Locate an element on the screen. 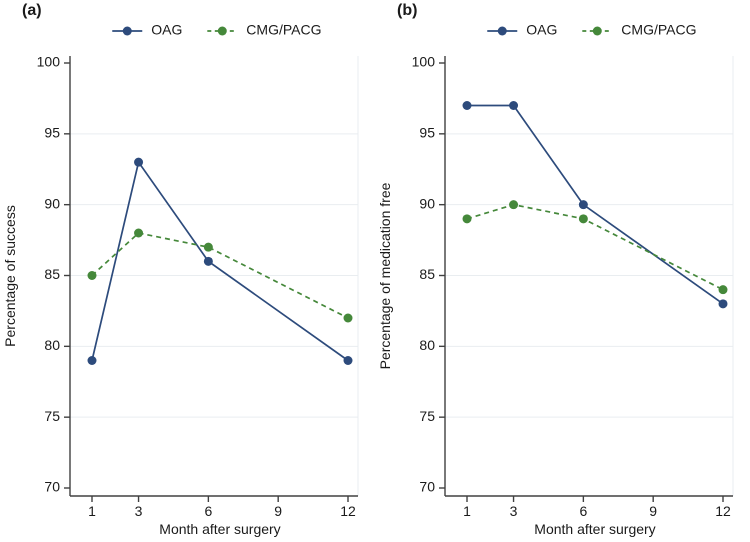 The image size is (750, 542). panel-b-label: (b) is located at coordinates (407, 10).